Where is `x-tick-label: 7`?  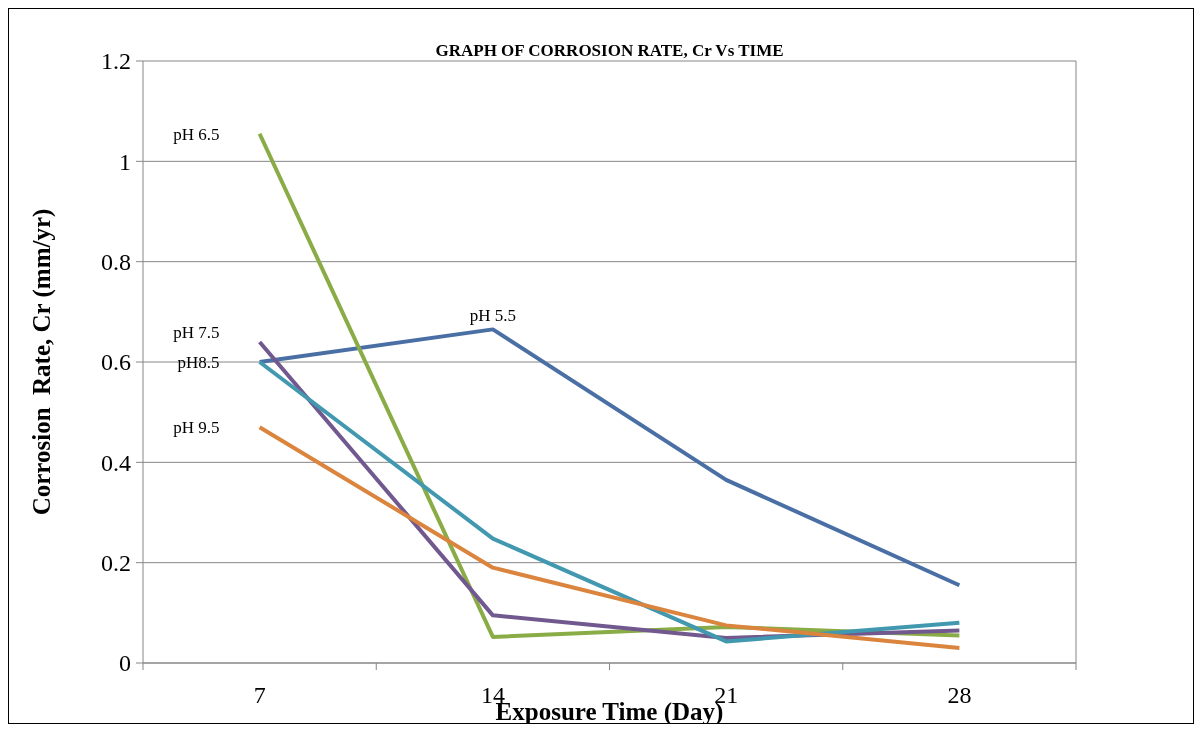 x-tick-label: 7 is located at coordinates (259, 695).